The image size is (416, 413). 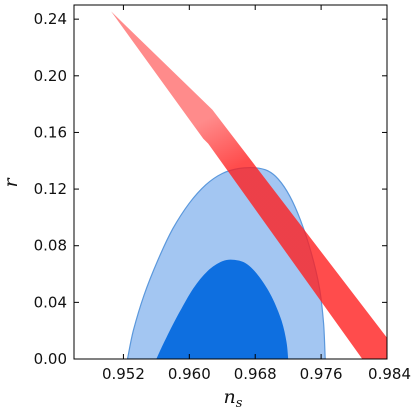 What do you see at coordinates (50, 246) in the screenshot?
I see `y-tick-label: 0.08` at bounding box center [50, 246].